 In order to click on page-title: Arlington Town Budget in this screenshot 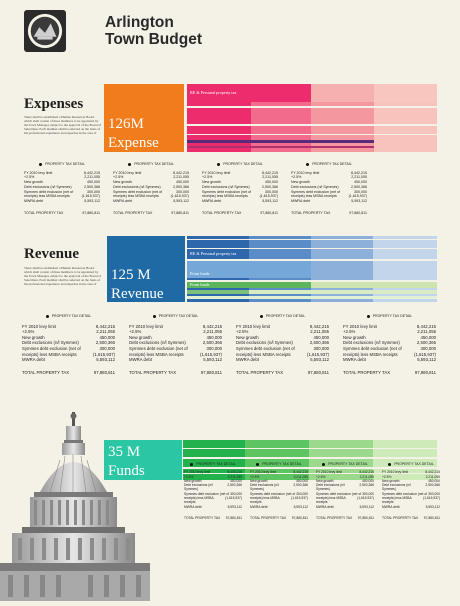, I will do `click(153, 31)`.